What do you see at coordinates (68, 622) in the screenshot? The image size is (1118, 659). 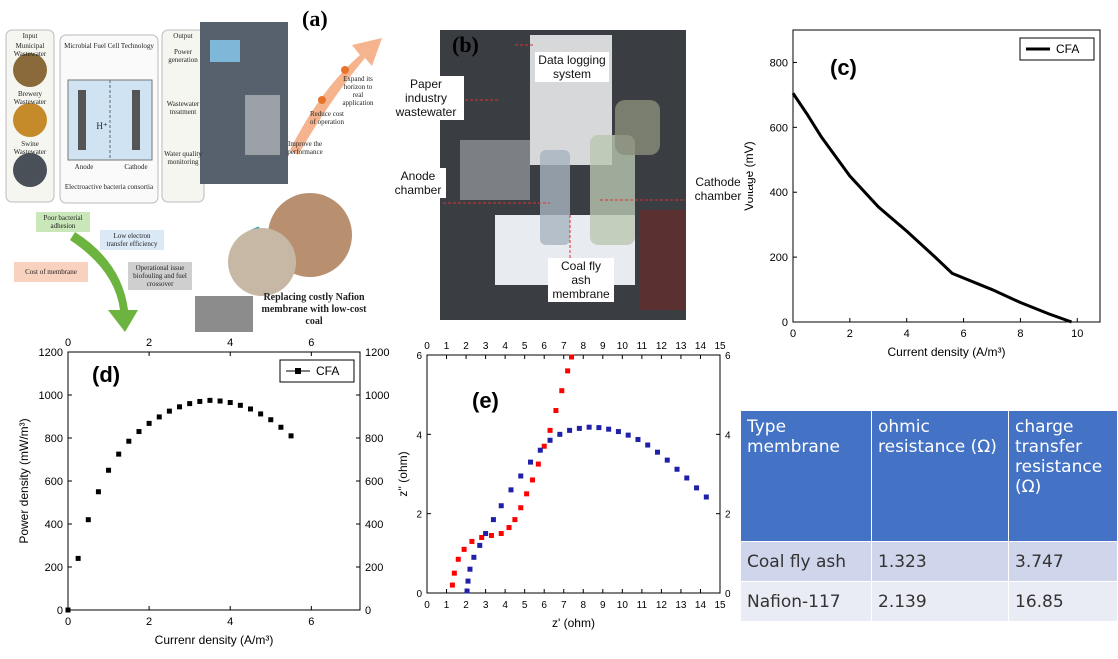 I see `x-tick-label: 0` at bounding box center [68, 622].